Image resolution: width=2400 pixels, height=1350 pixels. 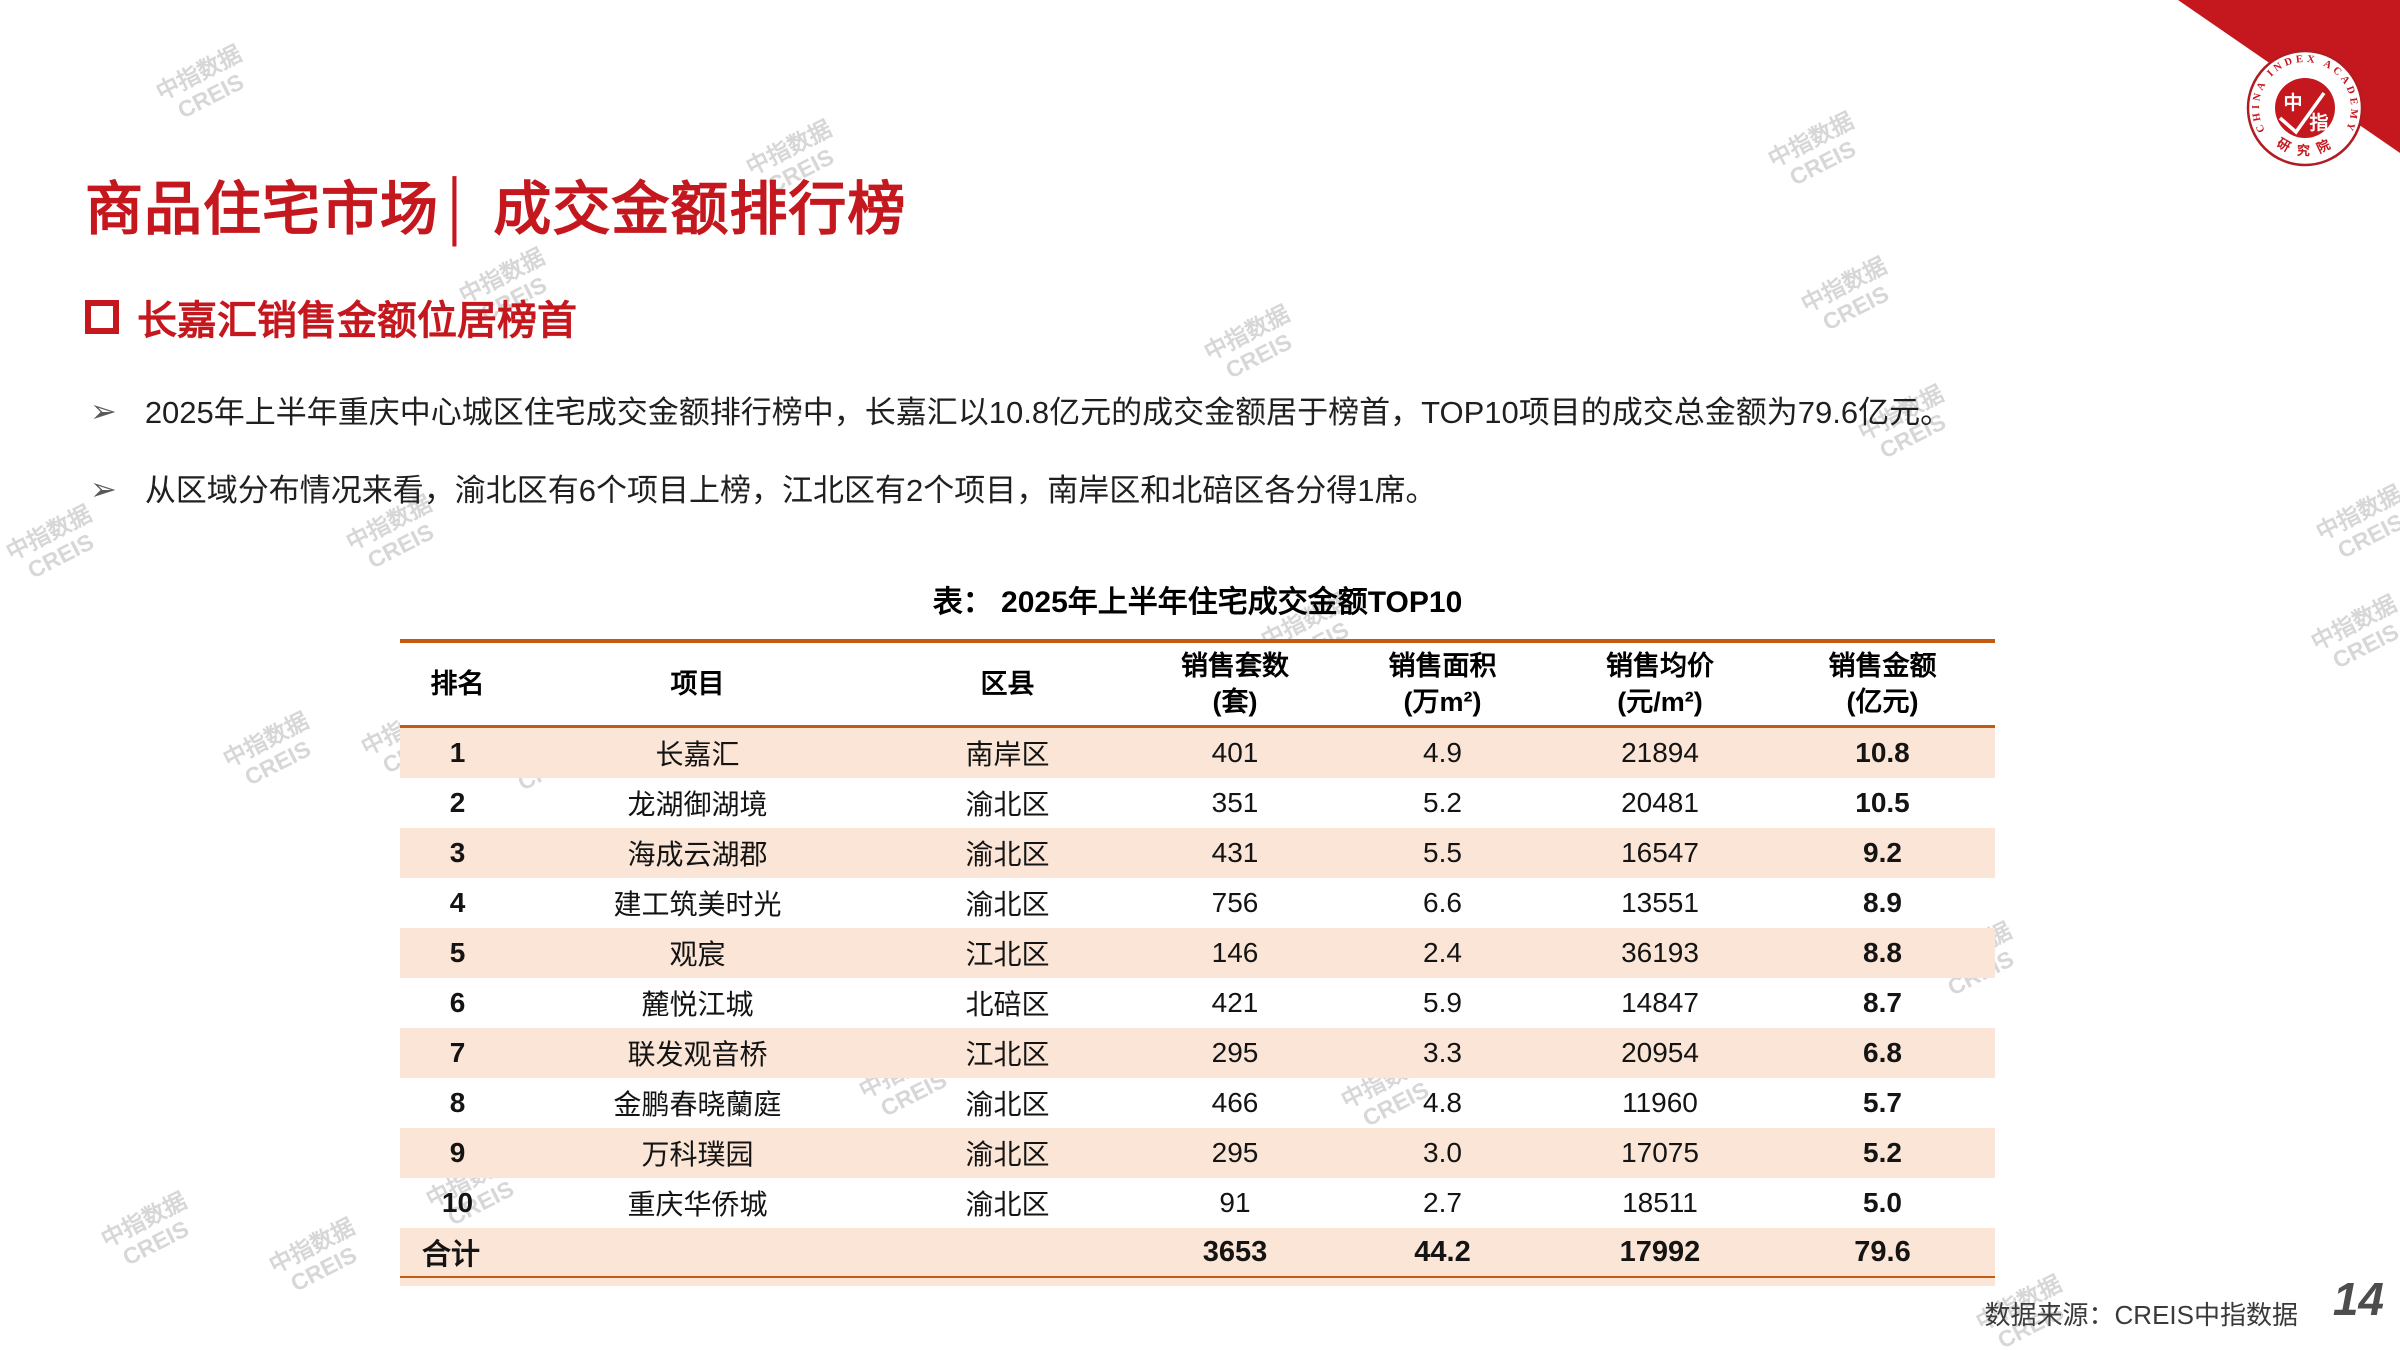 What do you see at coordinates (1197, 602) in the screenshot?
I see `table-caption: 表： 2025年上半年住宅成交金额TOP10` at bounding box center [1197, 602].